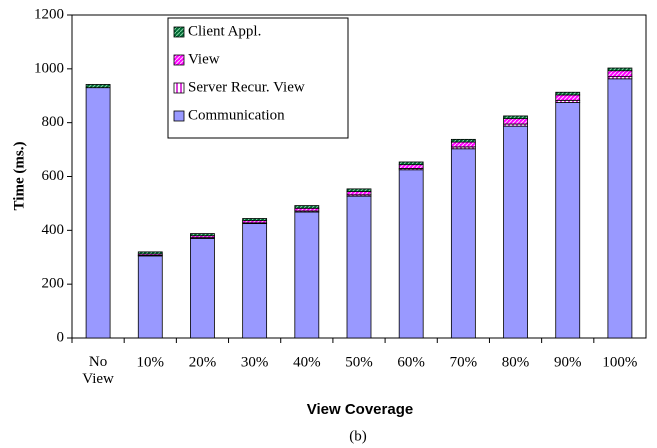 The width and height of the screenshot is (657, 448). Describe the element at coordinates (358, 436) in the screenshot. I see `caption: (b)` at that location.